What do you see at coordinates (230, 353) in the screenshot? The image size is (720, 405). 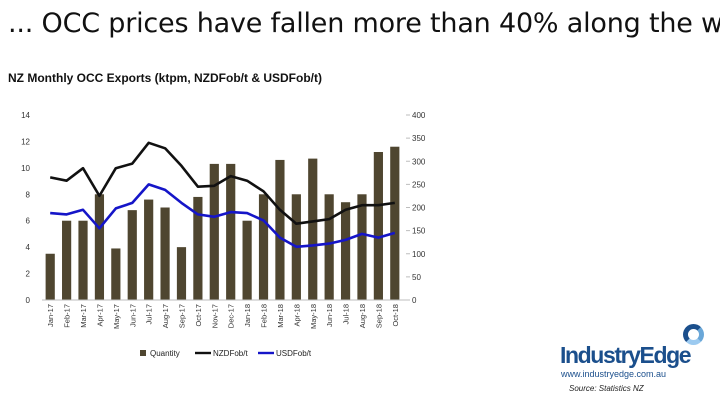 I see `legend-label-nzdfob-t: NZDFob/t` at bounding box center [230, 353].